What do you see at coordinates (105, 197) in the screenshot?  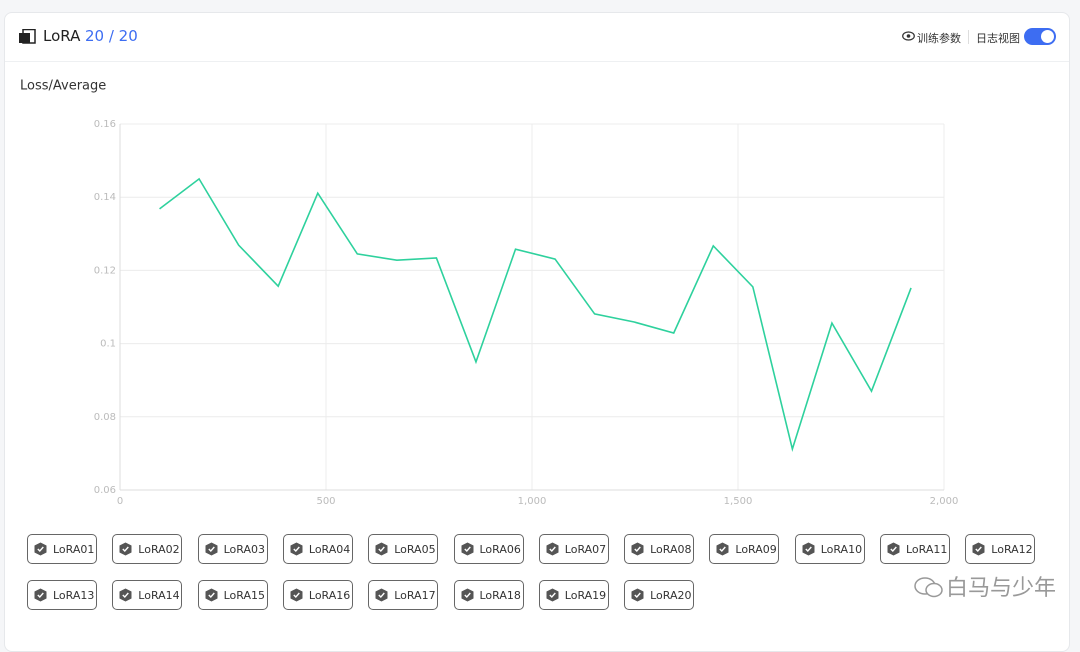 I see `y-tick-label: 0.14` at bounding box center [105, 197].